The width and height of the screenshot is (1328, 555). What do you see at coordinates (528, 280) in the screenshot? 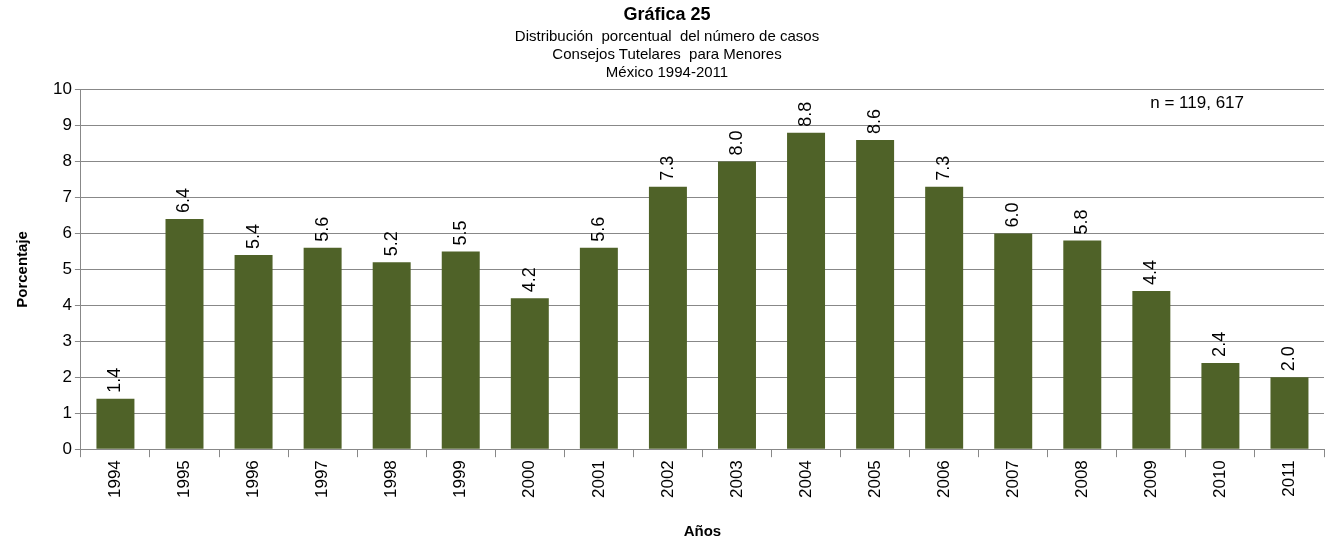
I see `data-label: 4.2` at bounding box center [528, 280].